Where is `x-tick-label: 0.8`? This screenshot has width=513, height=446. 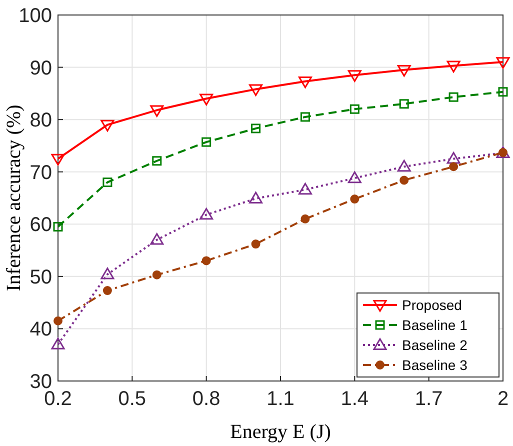 x-tick-label: 0.8 is located at coordinates (206, 399).